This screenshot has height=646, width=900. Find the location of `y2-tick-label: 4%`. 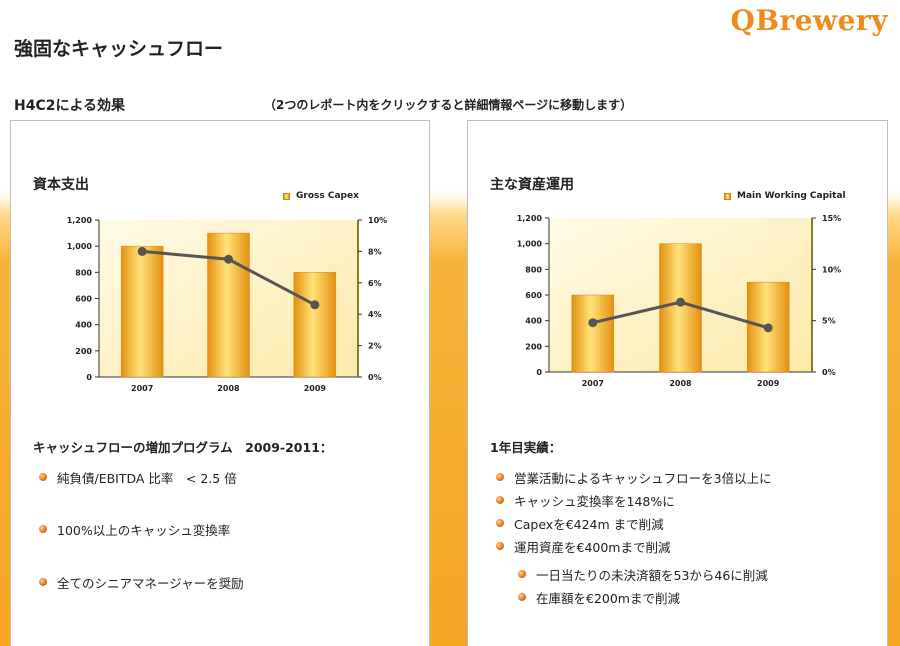

y2-tick-label: 4% is located at coordinates (375, 314).